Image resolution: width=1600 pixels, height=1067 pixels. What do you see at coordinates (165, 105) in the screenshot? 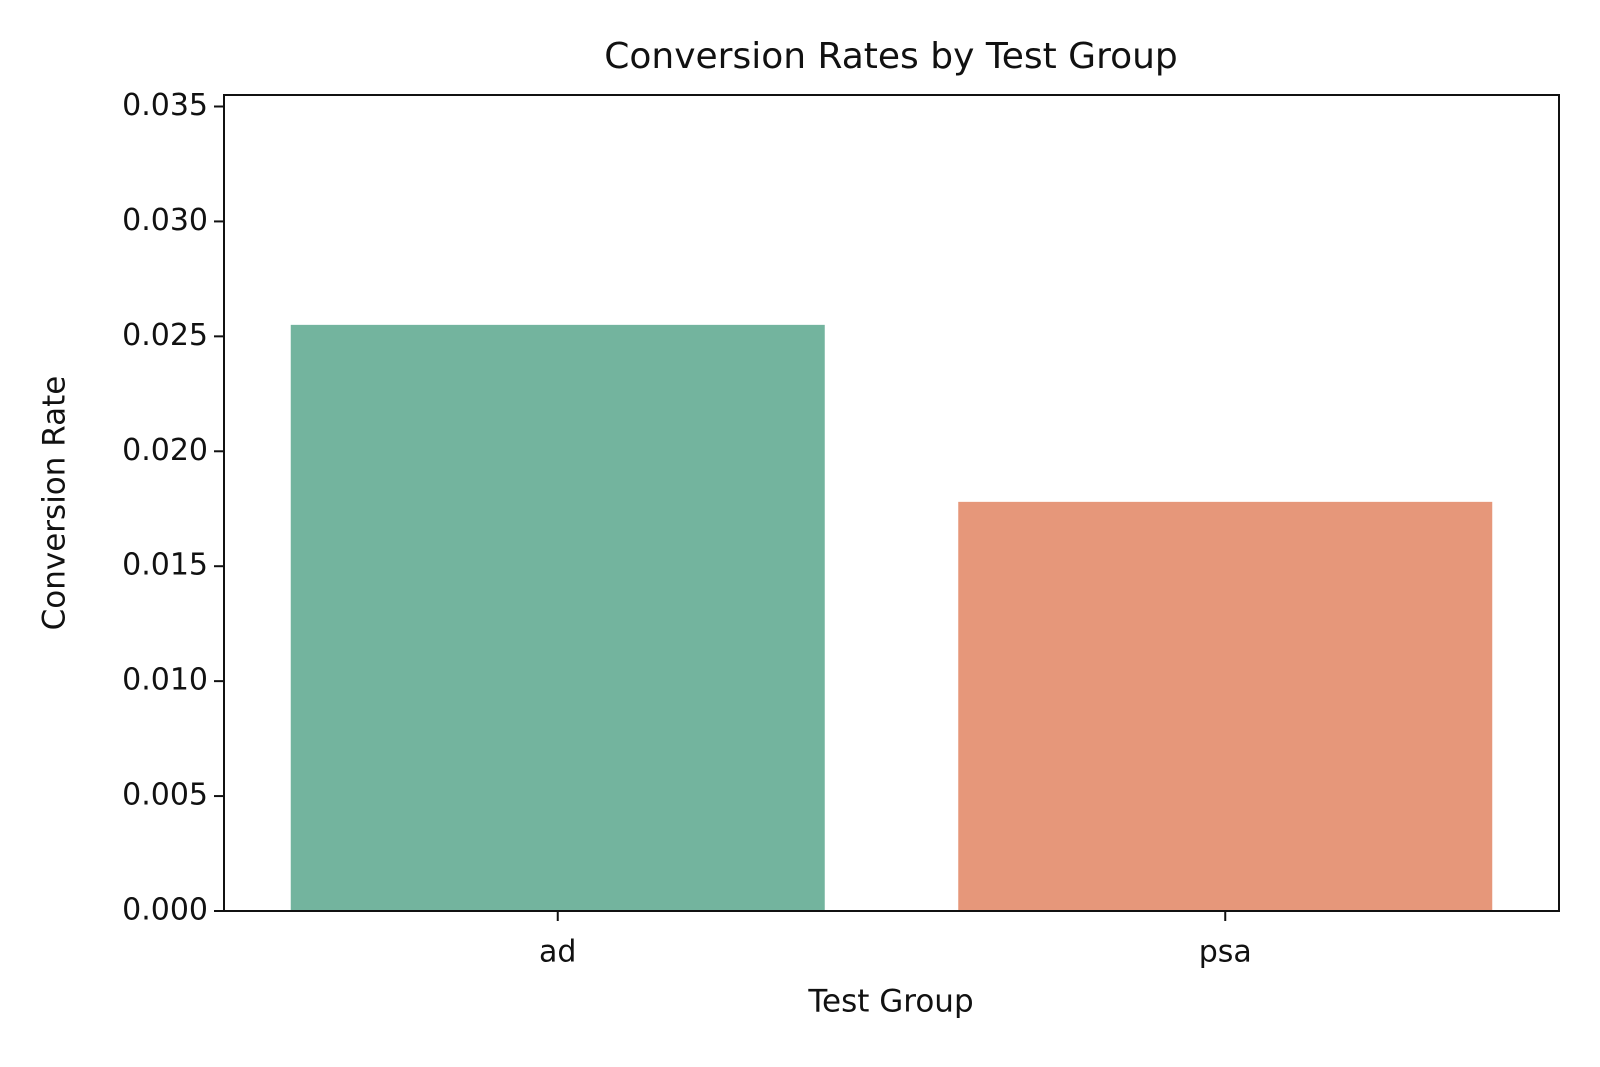
I see `y-tick-label: 0.035` at bounding box center [165, 105].